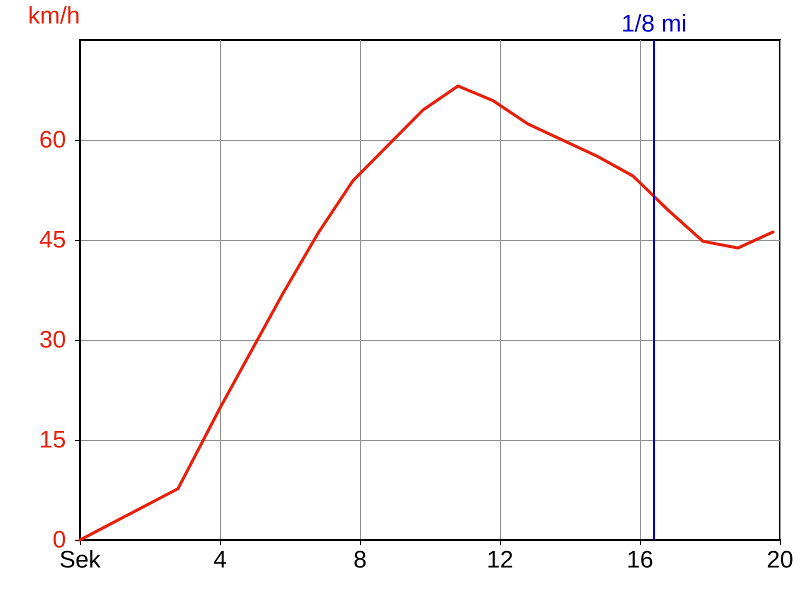  I want to click on ref-line-label: 1/8 mi, so click(654, 24).